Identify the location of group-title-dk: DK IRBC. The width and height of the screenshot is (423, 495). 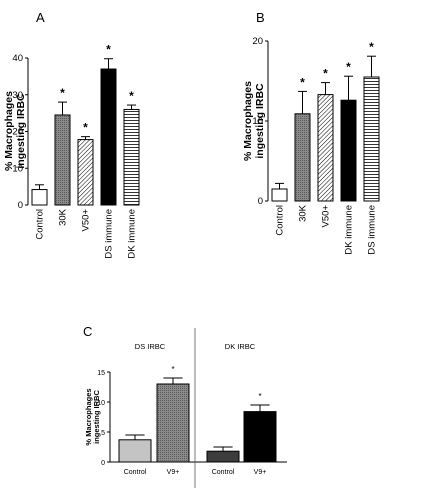
(240, 346).